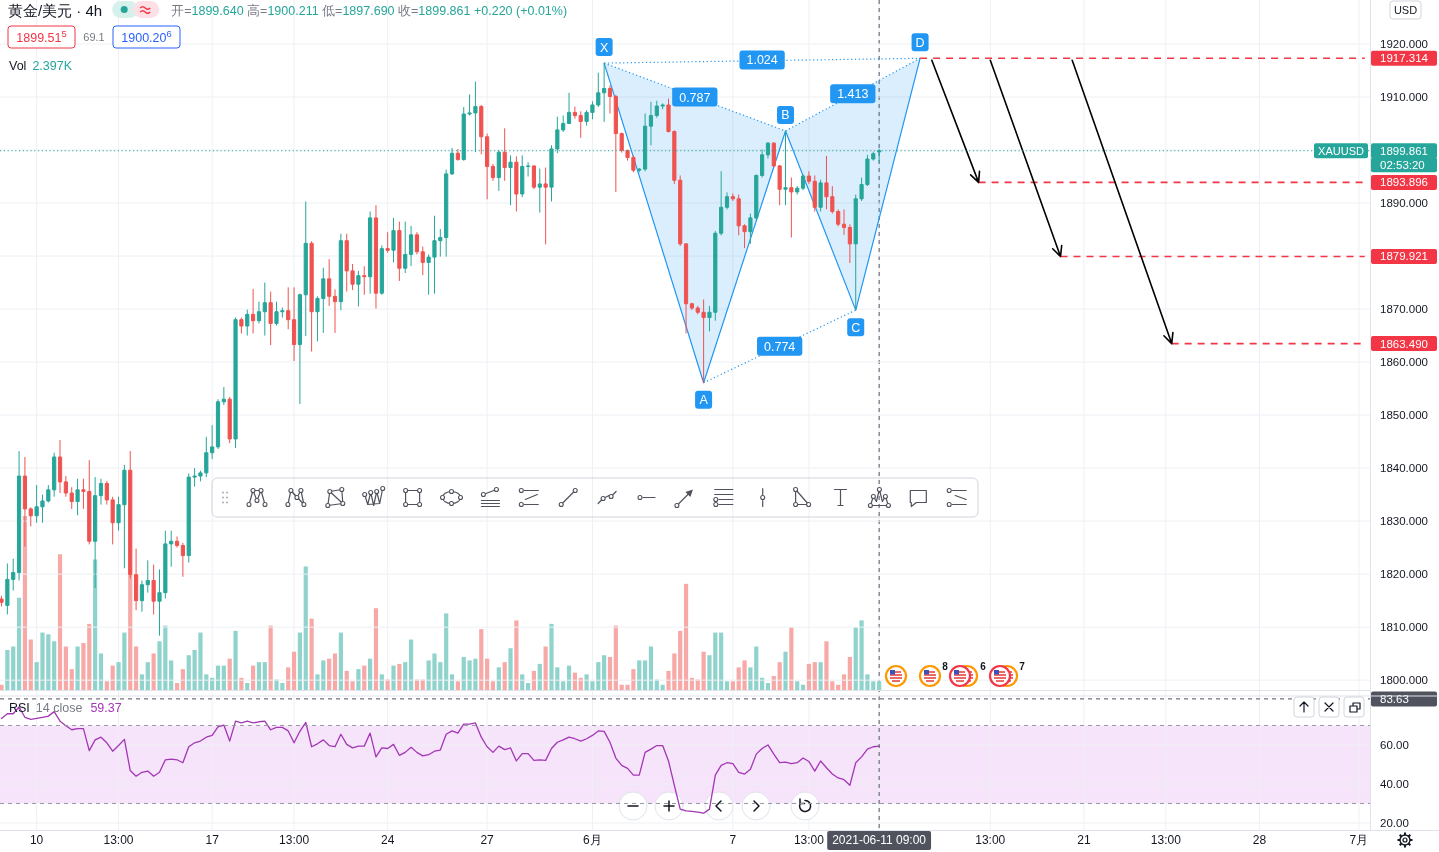  I want to click on x-tick-label: 6月, so click(592, 840).